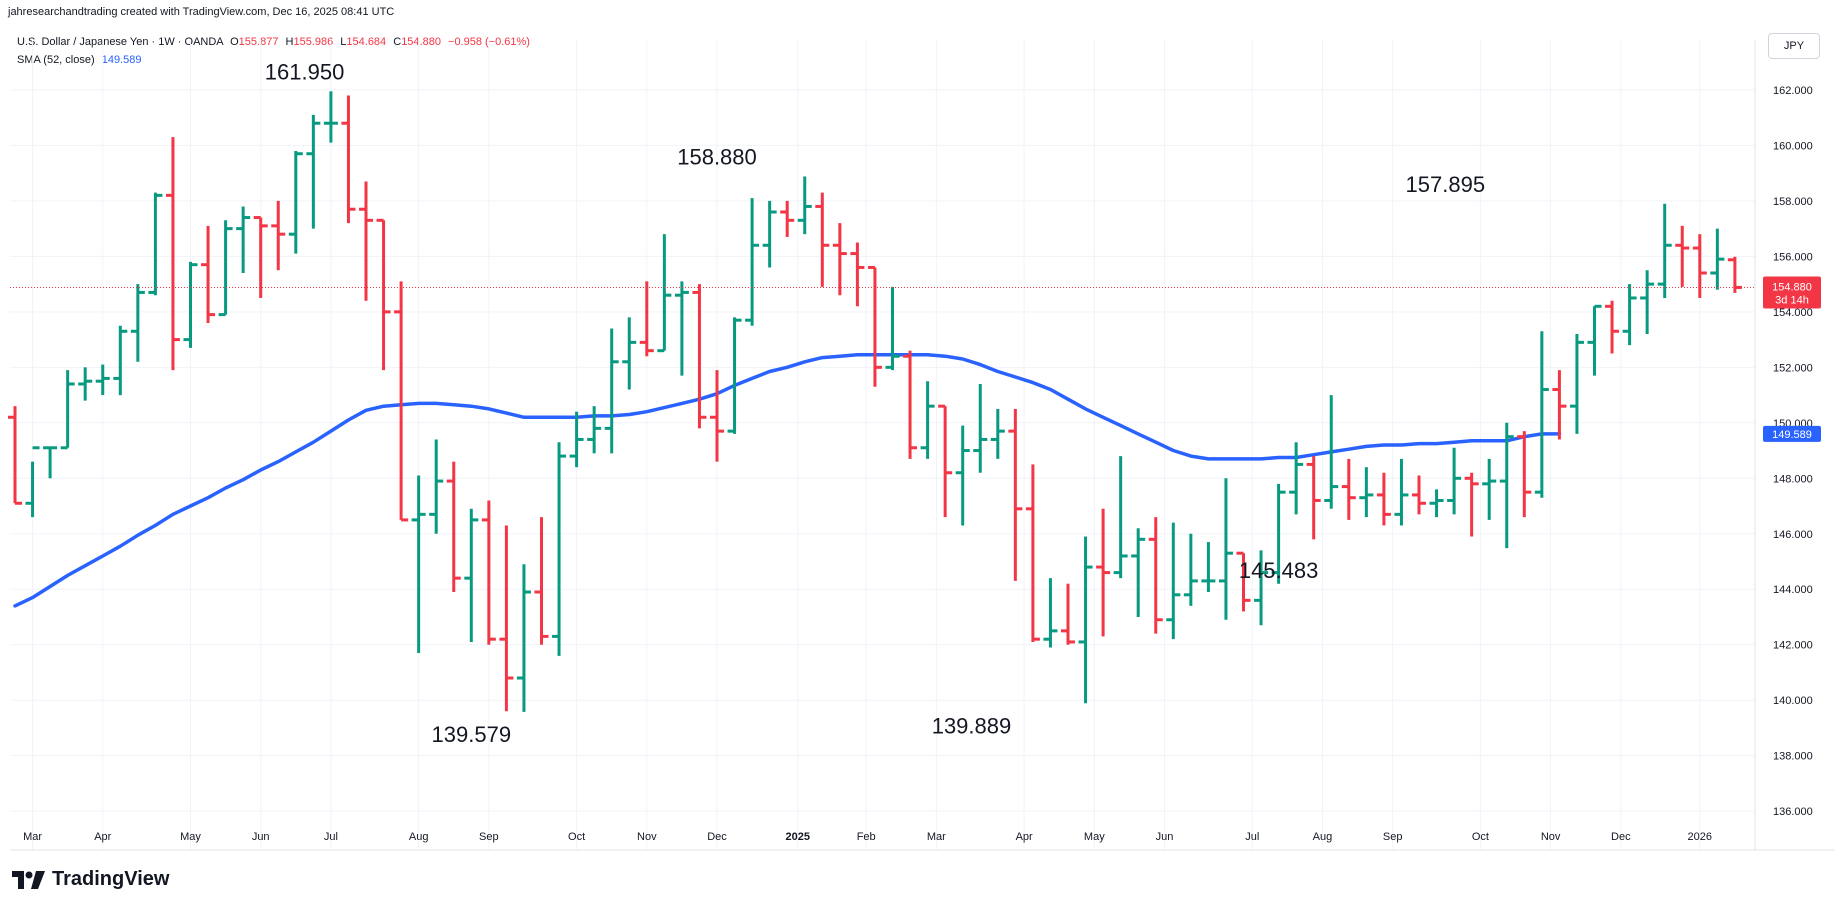 The image size is (1835, 909). Describe the element at coordinates (1700, 837) in the screenshot. I see `x-tick-label: 2026` at that location.